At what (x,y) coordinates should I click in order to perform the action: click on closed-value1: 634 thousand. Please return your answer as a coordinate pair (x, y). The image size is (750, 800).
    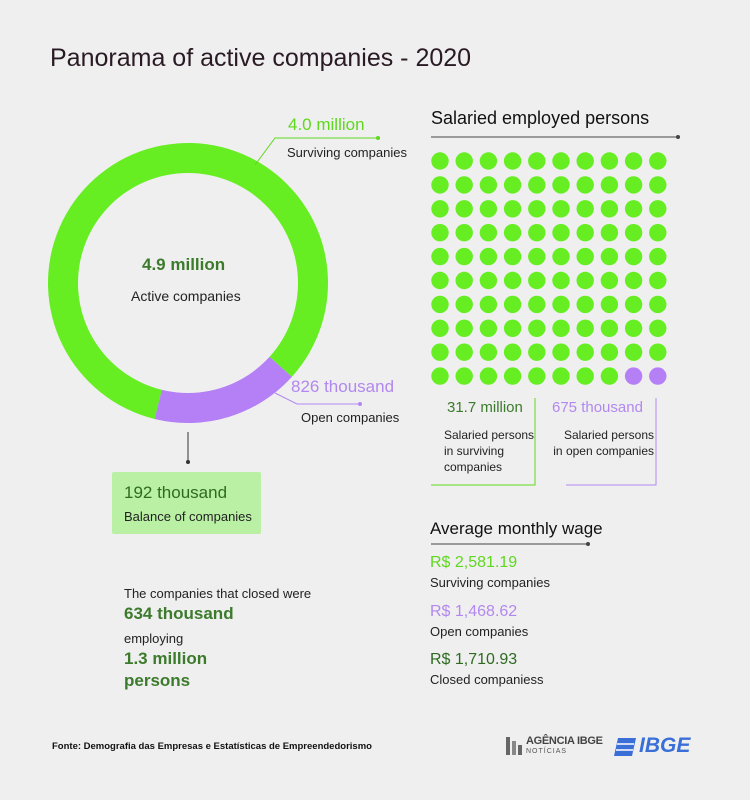
    Looking at the image, I should click on (179, 613).